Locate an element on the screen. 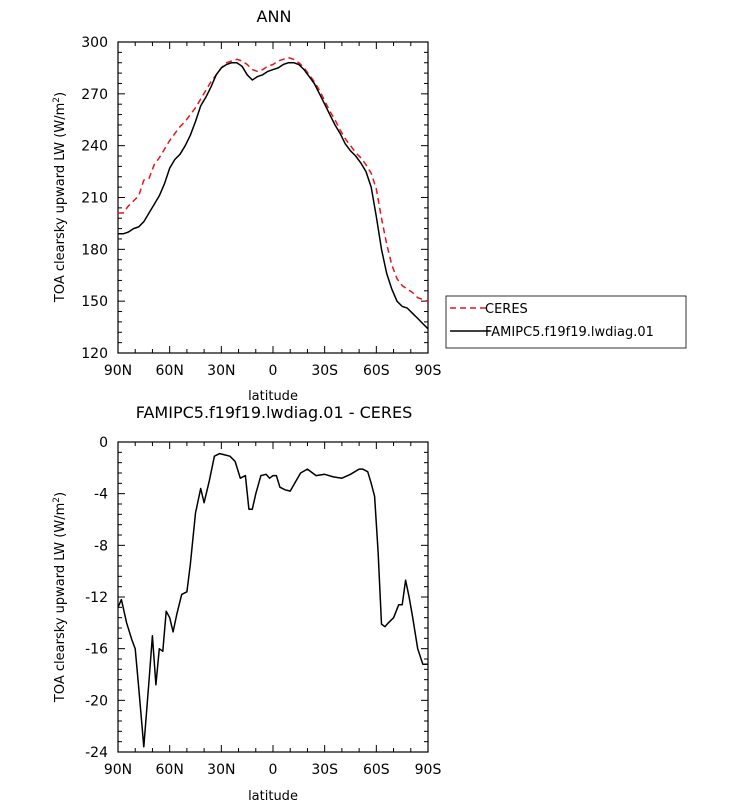 The height and width of the screenshot is (810, 733). top-y-tick-label: 300 is located at coordinates (94, 43).